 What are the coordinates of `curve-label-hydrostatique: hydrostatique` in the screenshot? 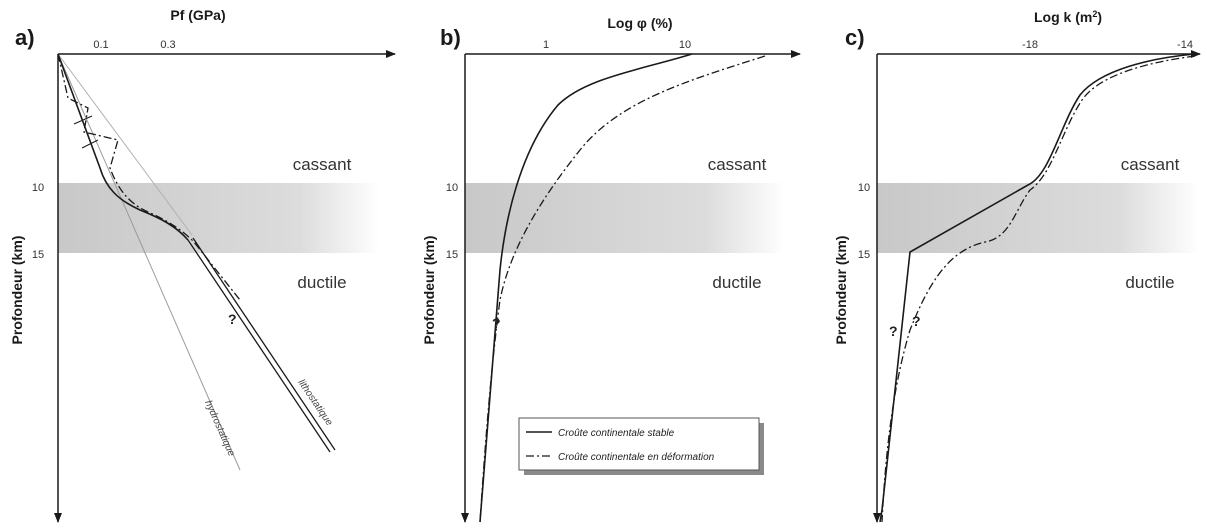 It's located at (219, 429).